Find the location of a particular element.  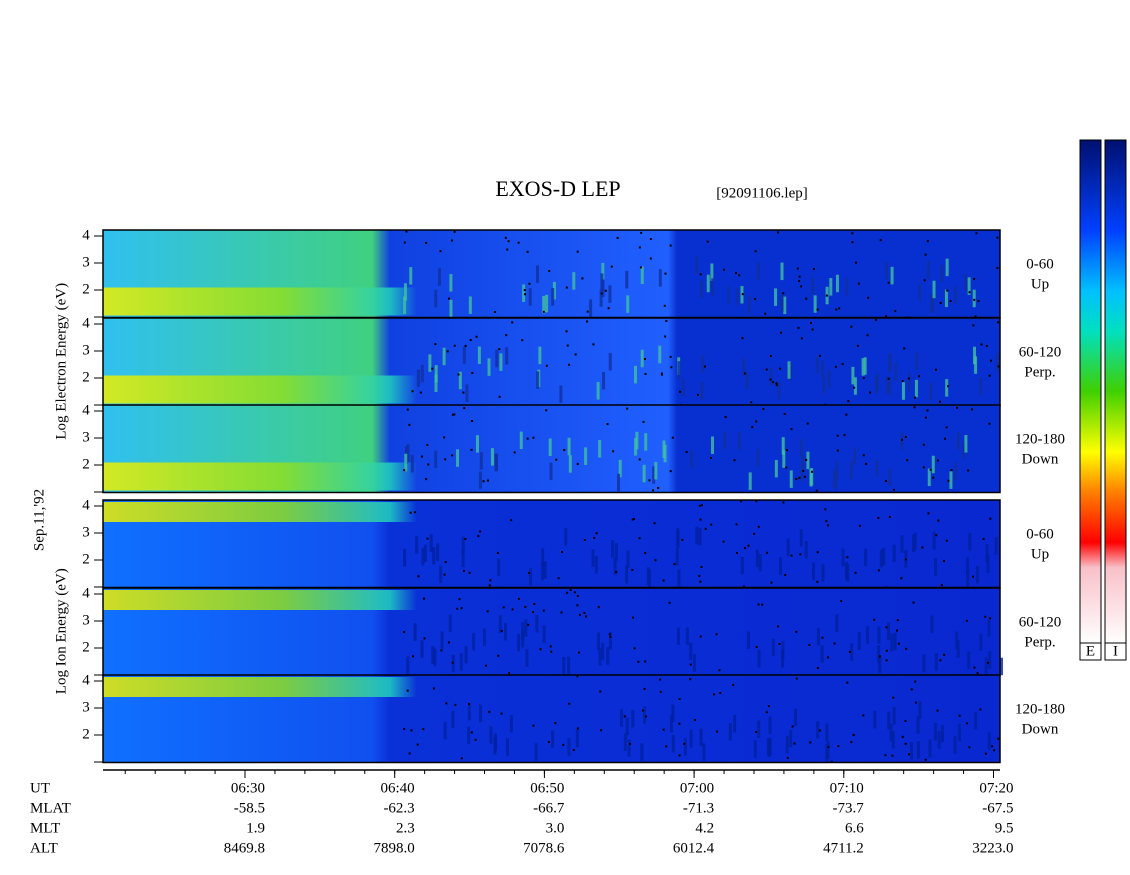

y-tick-label: 3 is located at coordinates (86, 532).